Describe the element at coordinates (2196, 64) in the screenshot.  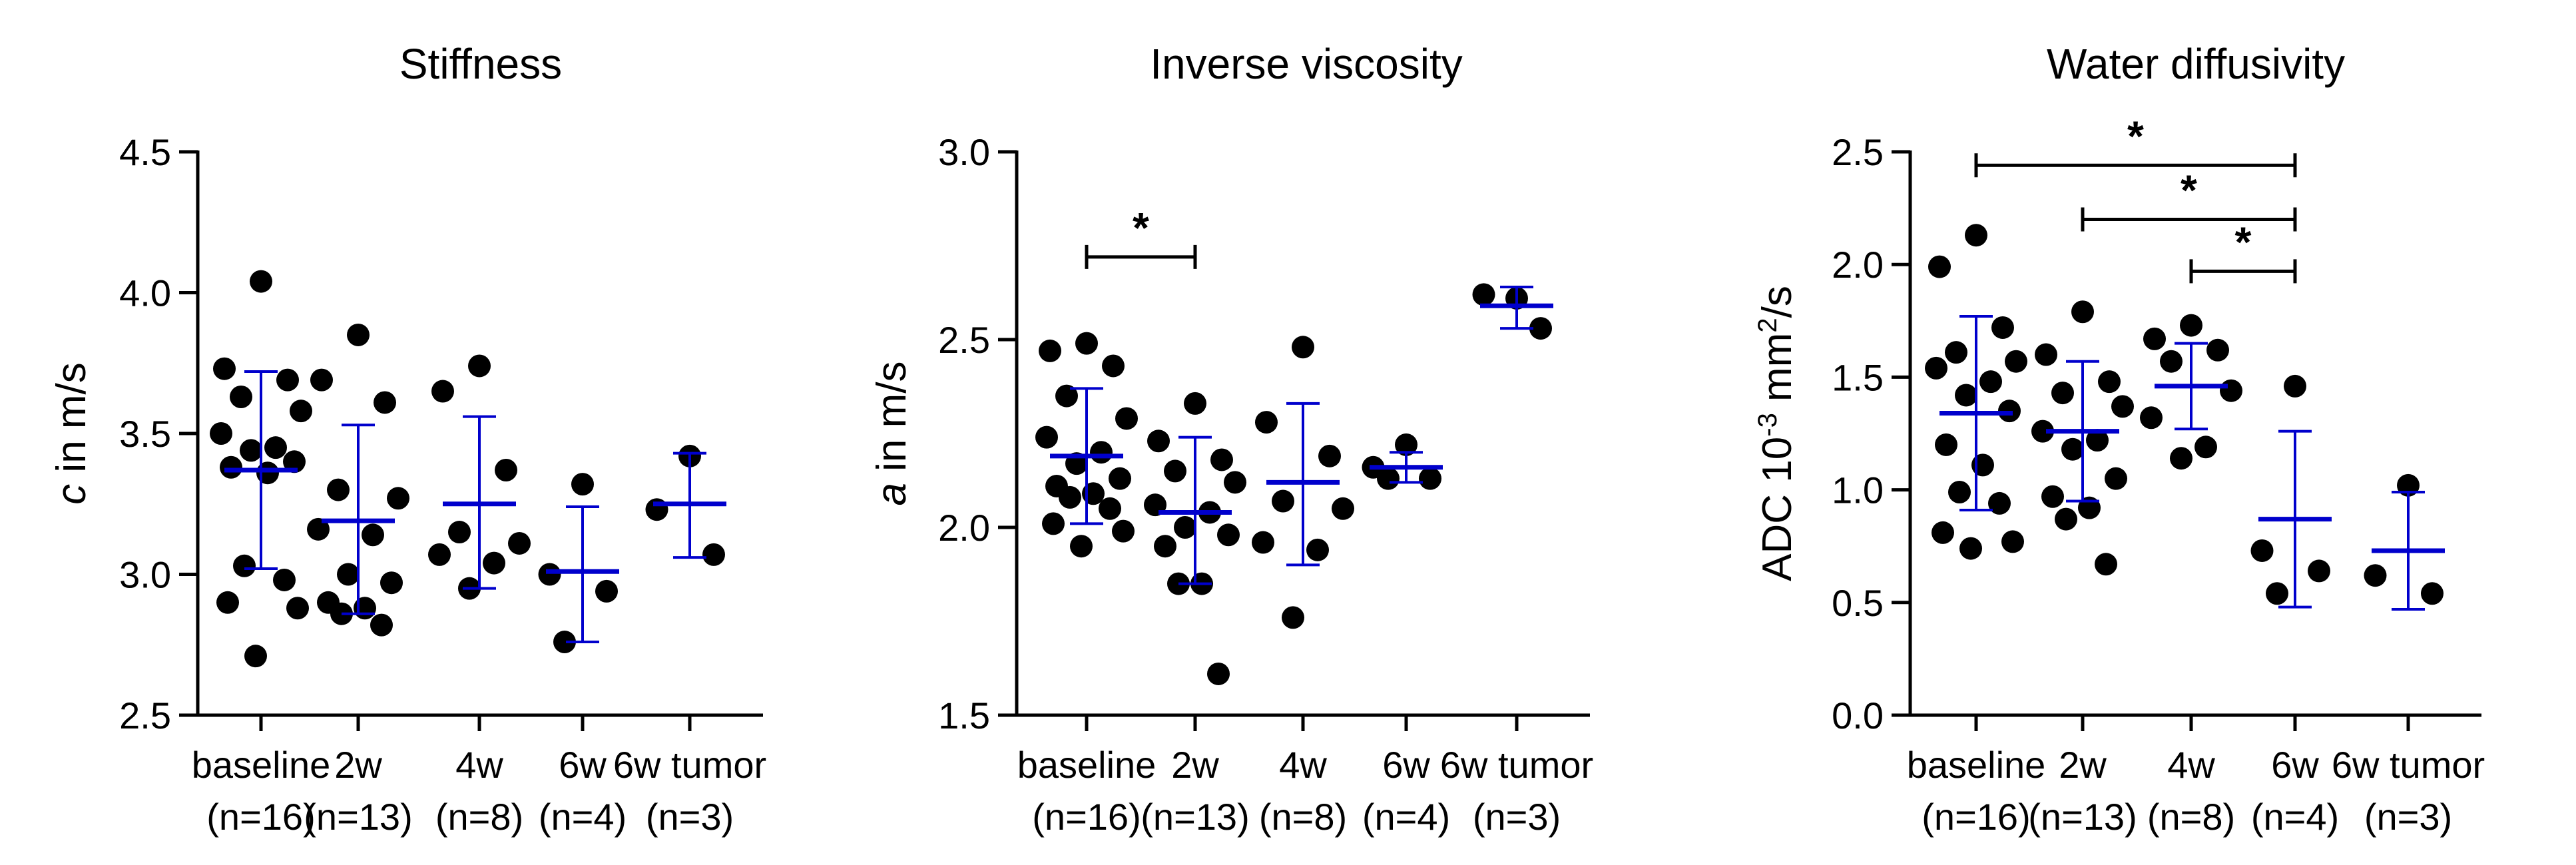
I see `chart-title: Water diffusivity` at that location.